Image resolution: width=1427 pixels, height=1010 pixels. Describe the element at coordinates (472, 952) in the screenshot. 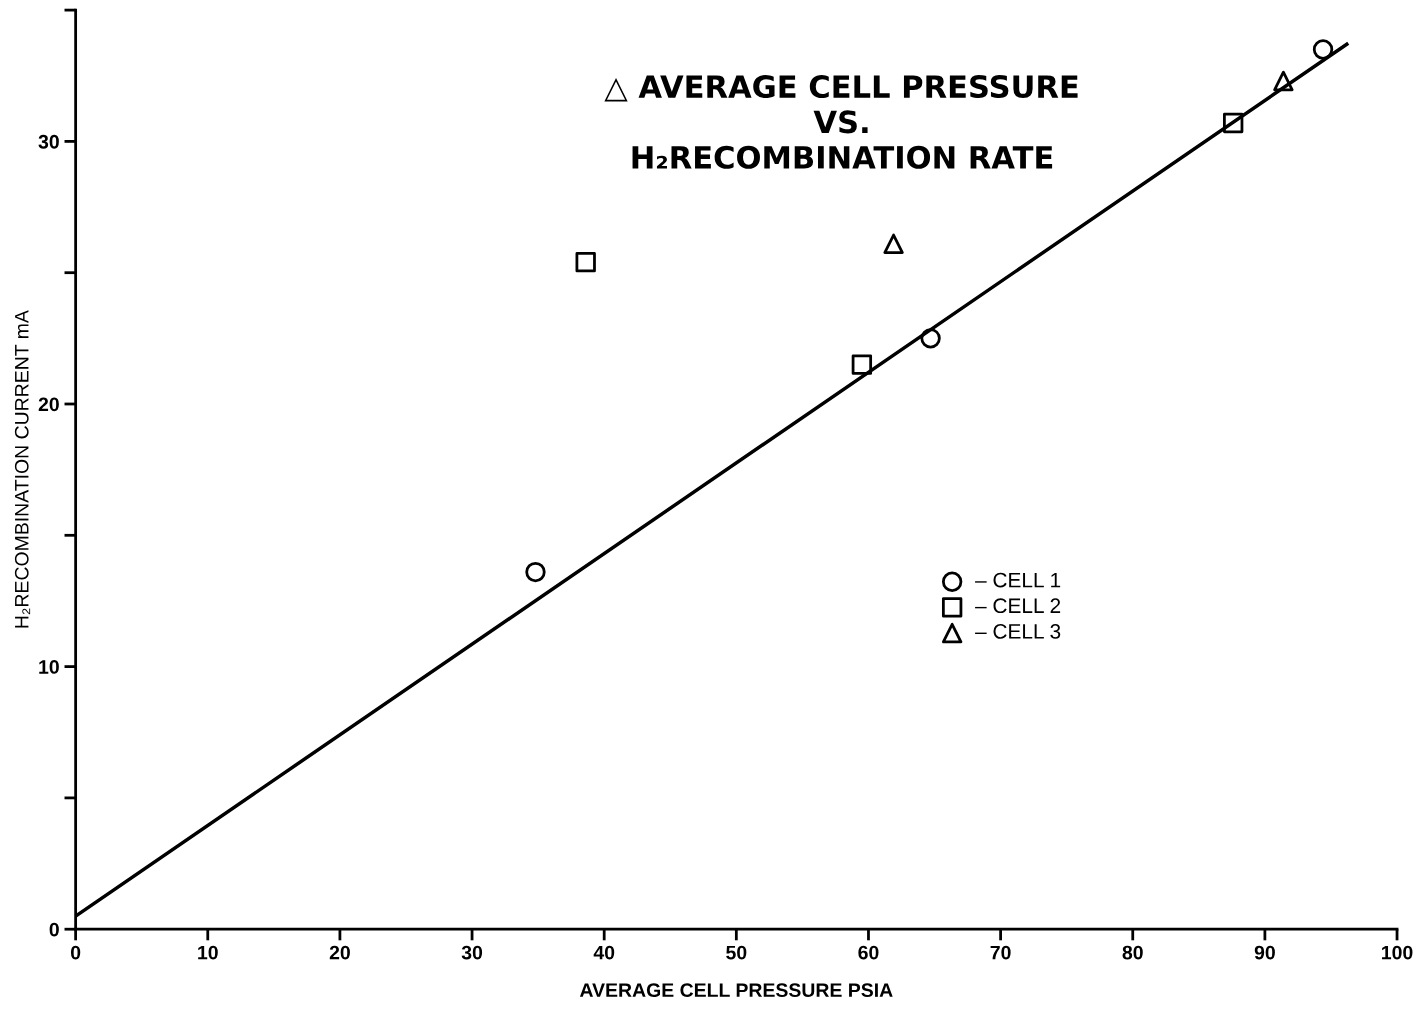

I see `x-tick-label: 30` at that location.